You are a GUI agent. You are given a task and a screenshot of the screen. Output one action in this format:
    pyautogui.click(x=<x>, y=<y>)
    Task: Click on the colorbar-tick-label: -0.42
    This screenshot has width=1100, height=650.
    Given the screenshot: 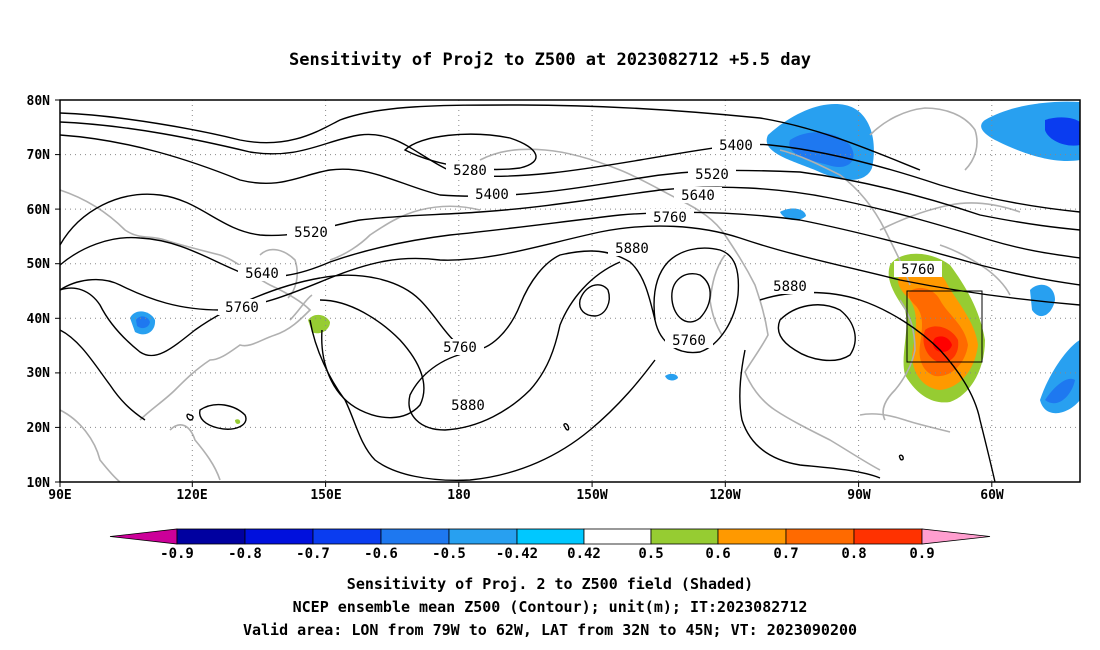 What is the action you would take?
    pyautogui.click(x=517, y=554)
    